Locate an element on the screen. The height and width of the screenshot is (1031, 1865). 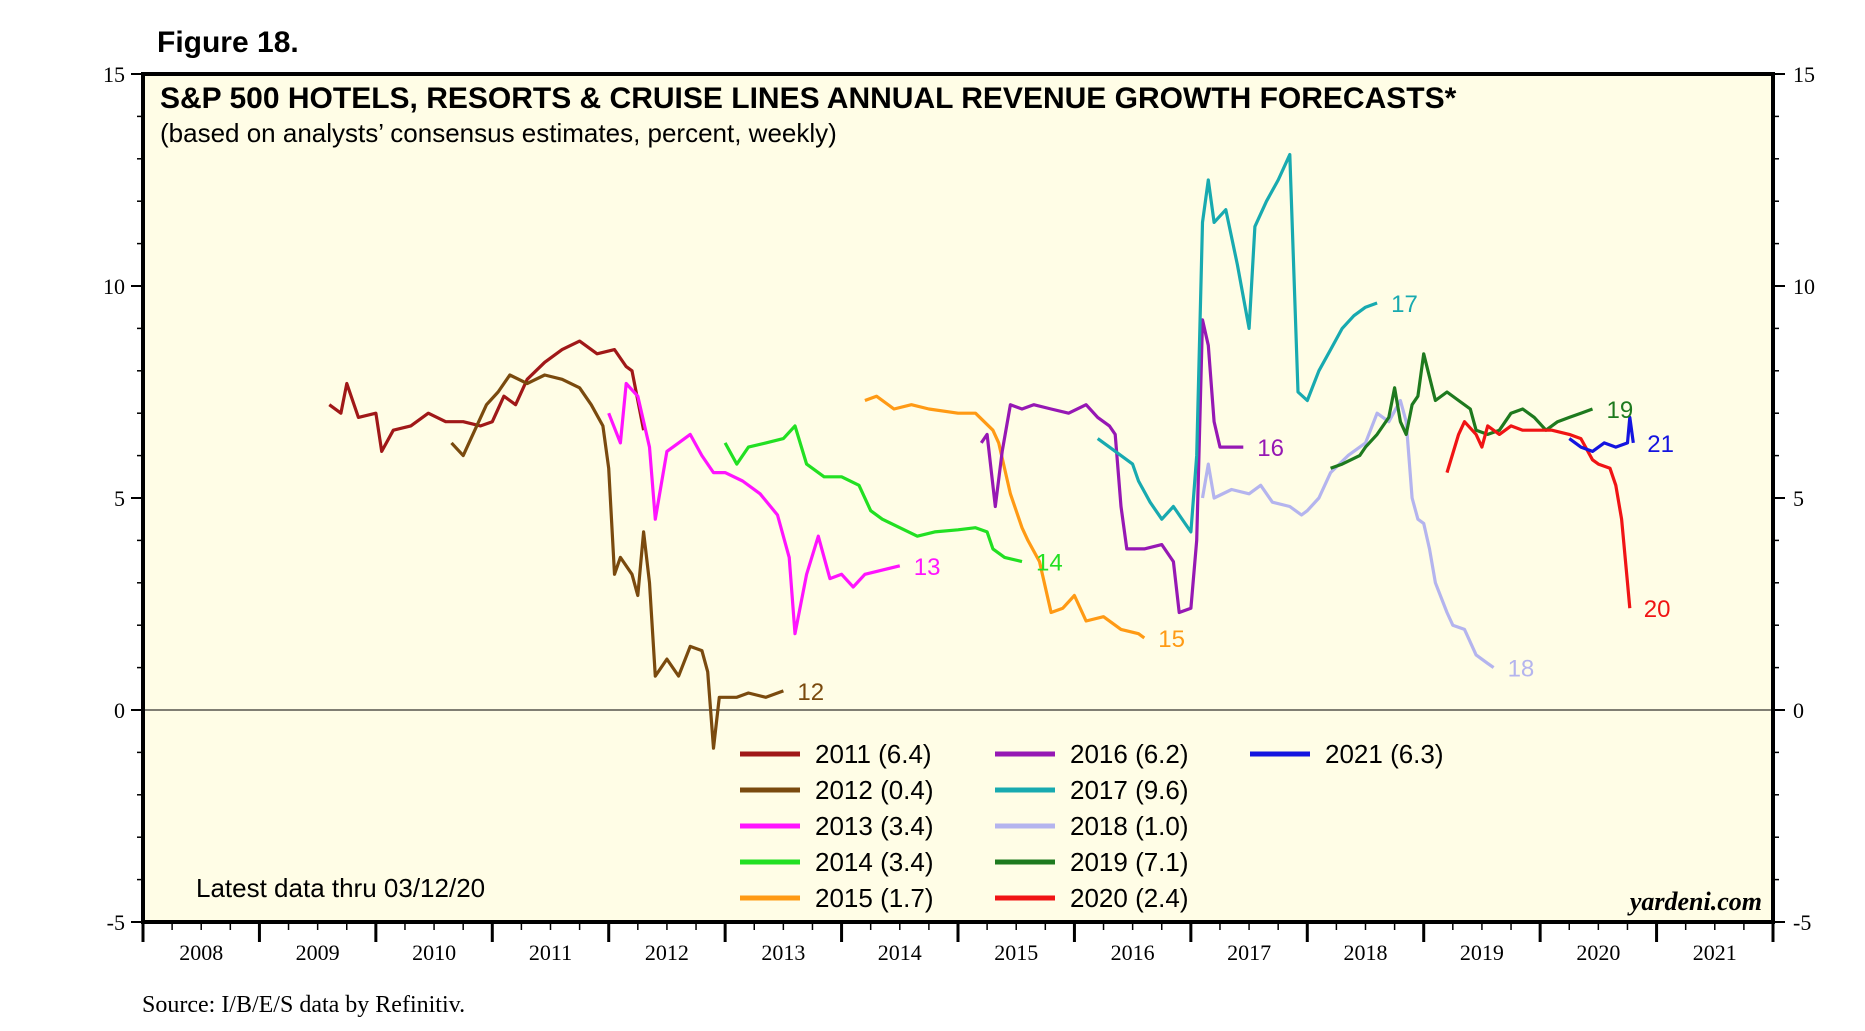
series-end-label: 19 is located at coordinates (1620, 410).